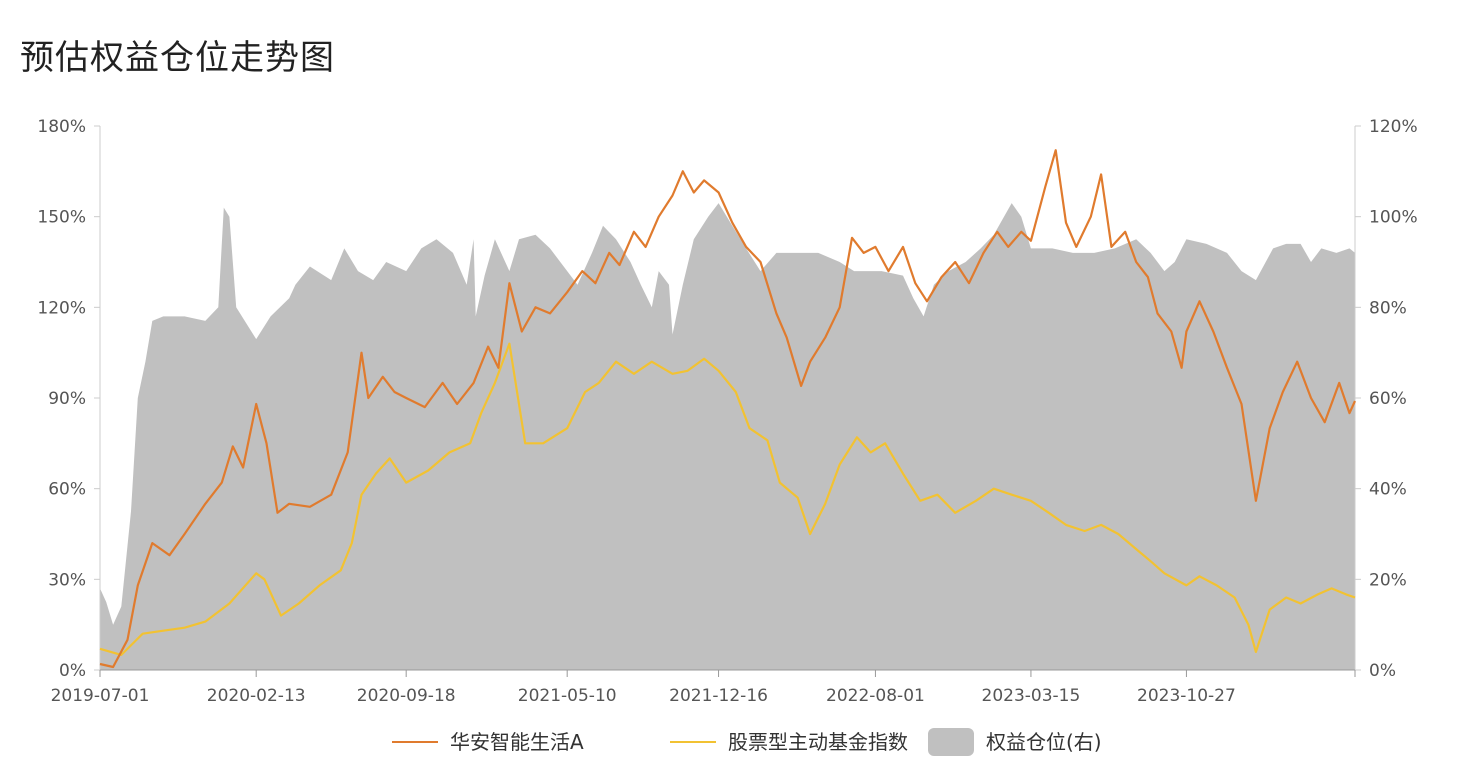 The width and height of the screenshot is (1460, 776). What do you see at coordinates (100, 696) in the screenshot?
I see `x-tick-label: 2019-07-01` at bounding box center [100, 696].